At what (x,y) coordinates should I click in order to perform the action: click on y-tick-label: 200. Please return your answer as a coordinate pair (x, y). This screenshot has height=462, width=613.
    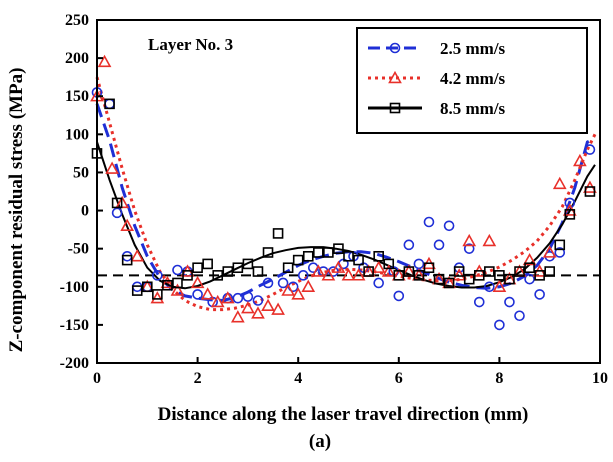
    Looking at the image, I should click on (77, 58).